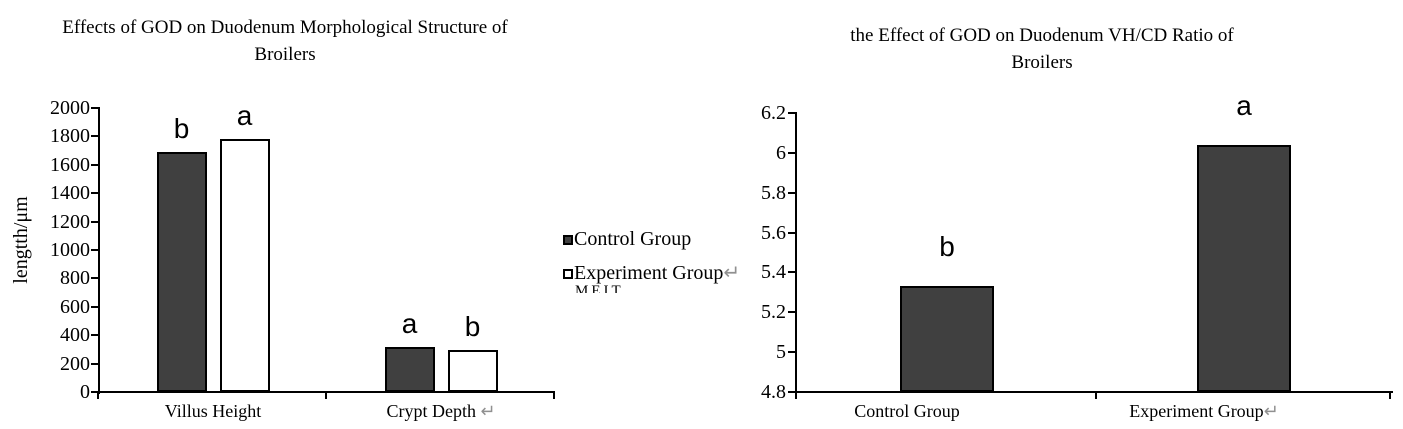  Describe the element at coordinates (781, 352) in the screenshot. I see `y-axis-tick-label: 5` at that location.